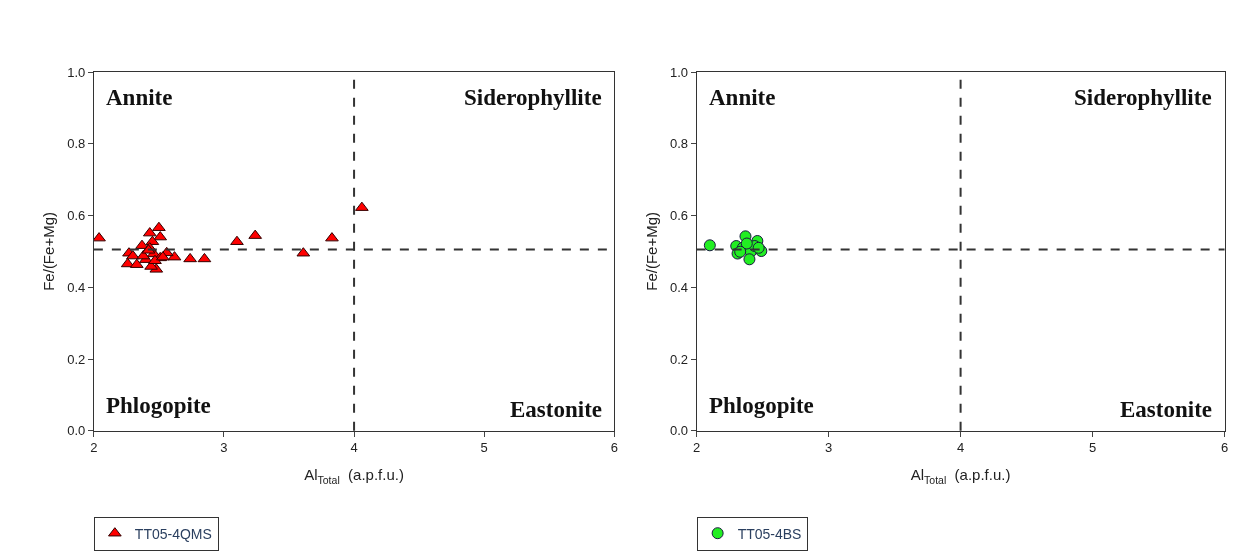 The image size is (1256, 551). Describe the element at coordinates (769, 533) in the screenshot. I see `legend-label: TT05-4BS` at that location.